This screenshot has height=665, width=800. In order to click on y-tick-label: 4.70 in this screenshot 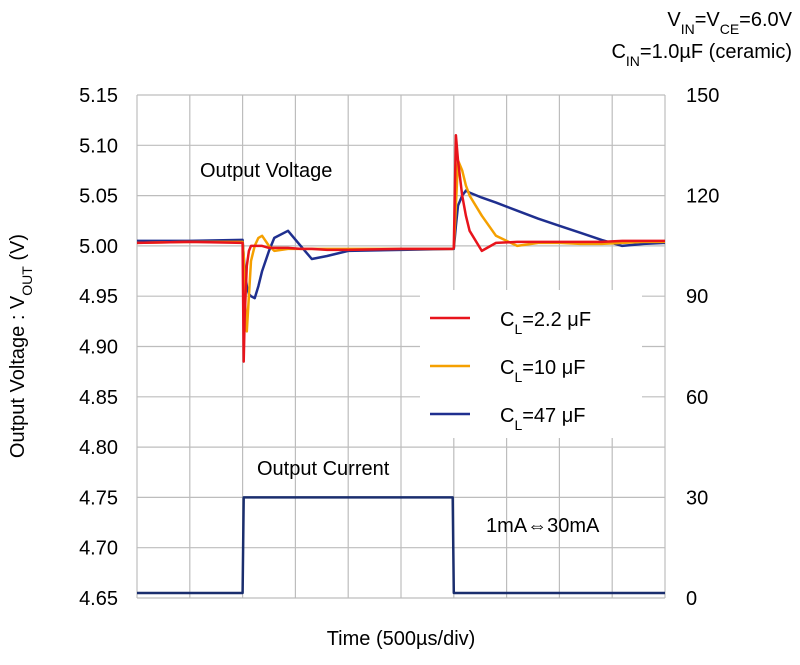, I will do `click(98, 549)`.